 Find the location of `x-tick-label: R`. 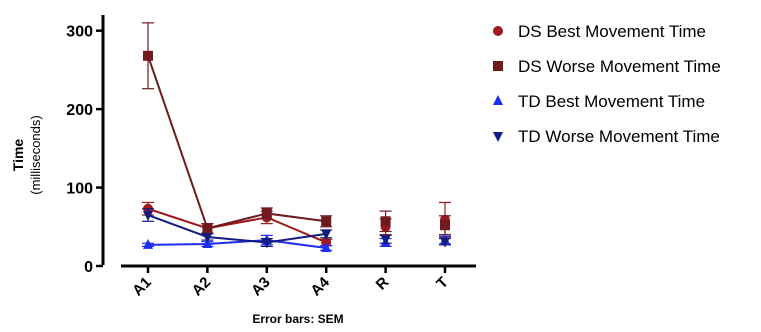

x-tick-label: R is located at coordinates (383, 284).